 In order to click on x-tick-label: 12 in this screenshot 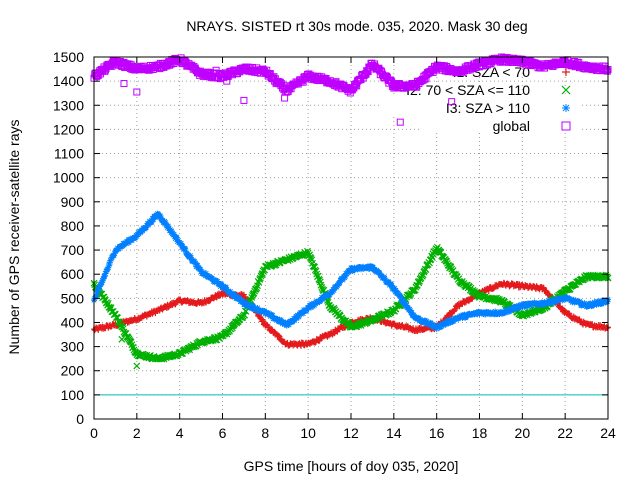, I will do `click(351, 433)`.